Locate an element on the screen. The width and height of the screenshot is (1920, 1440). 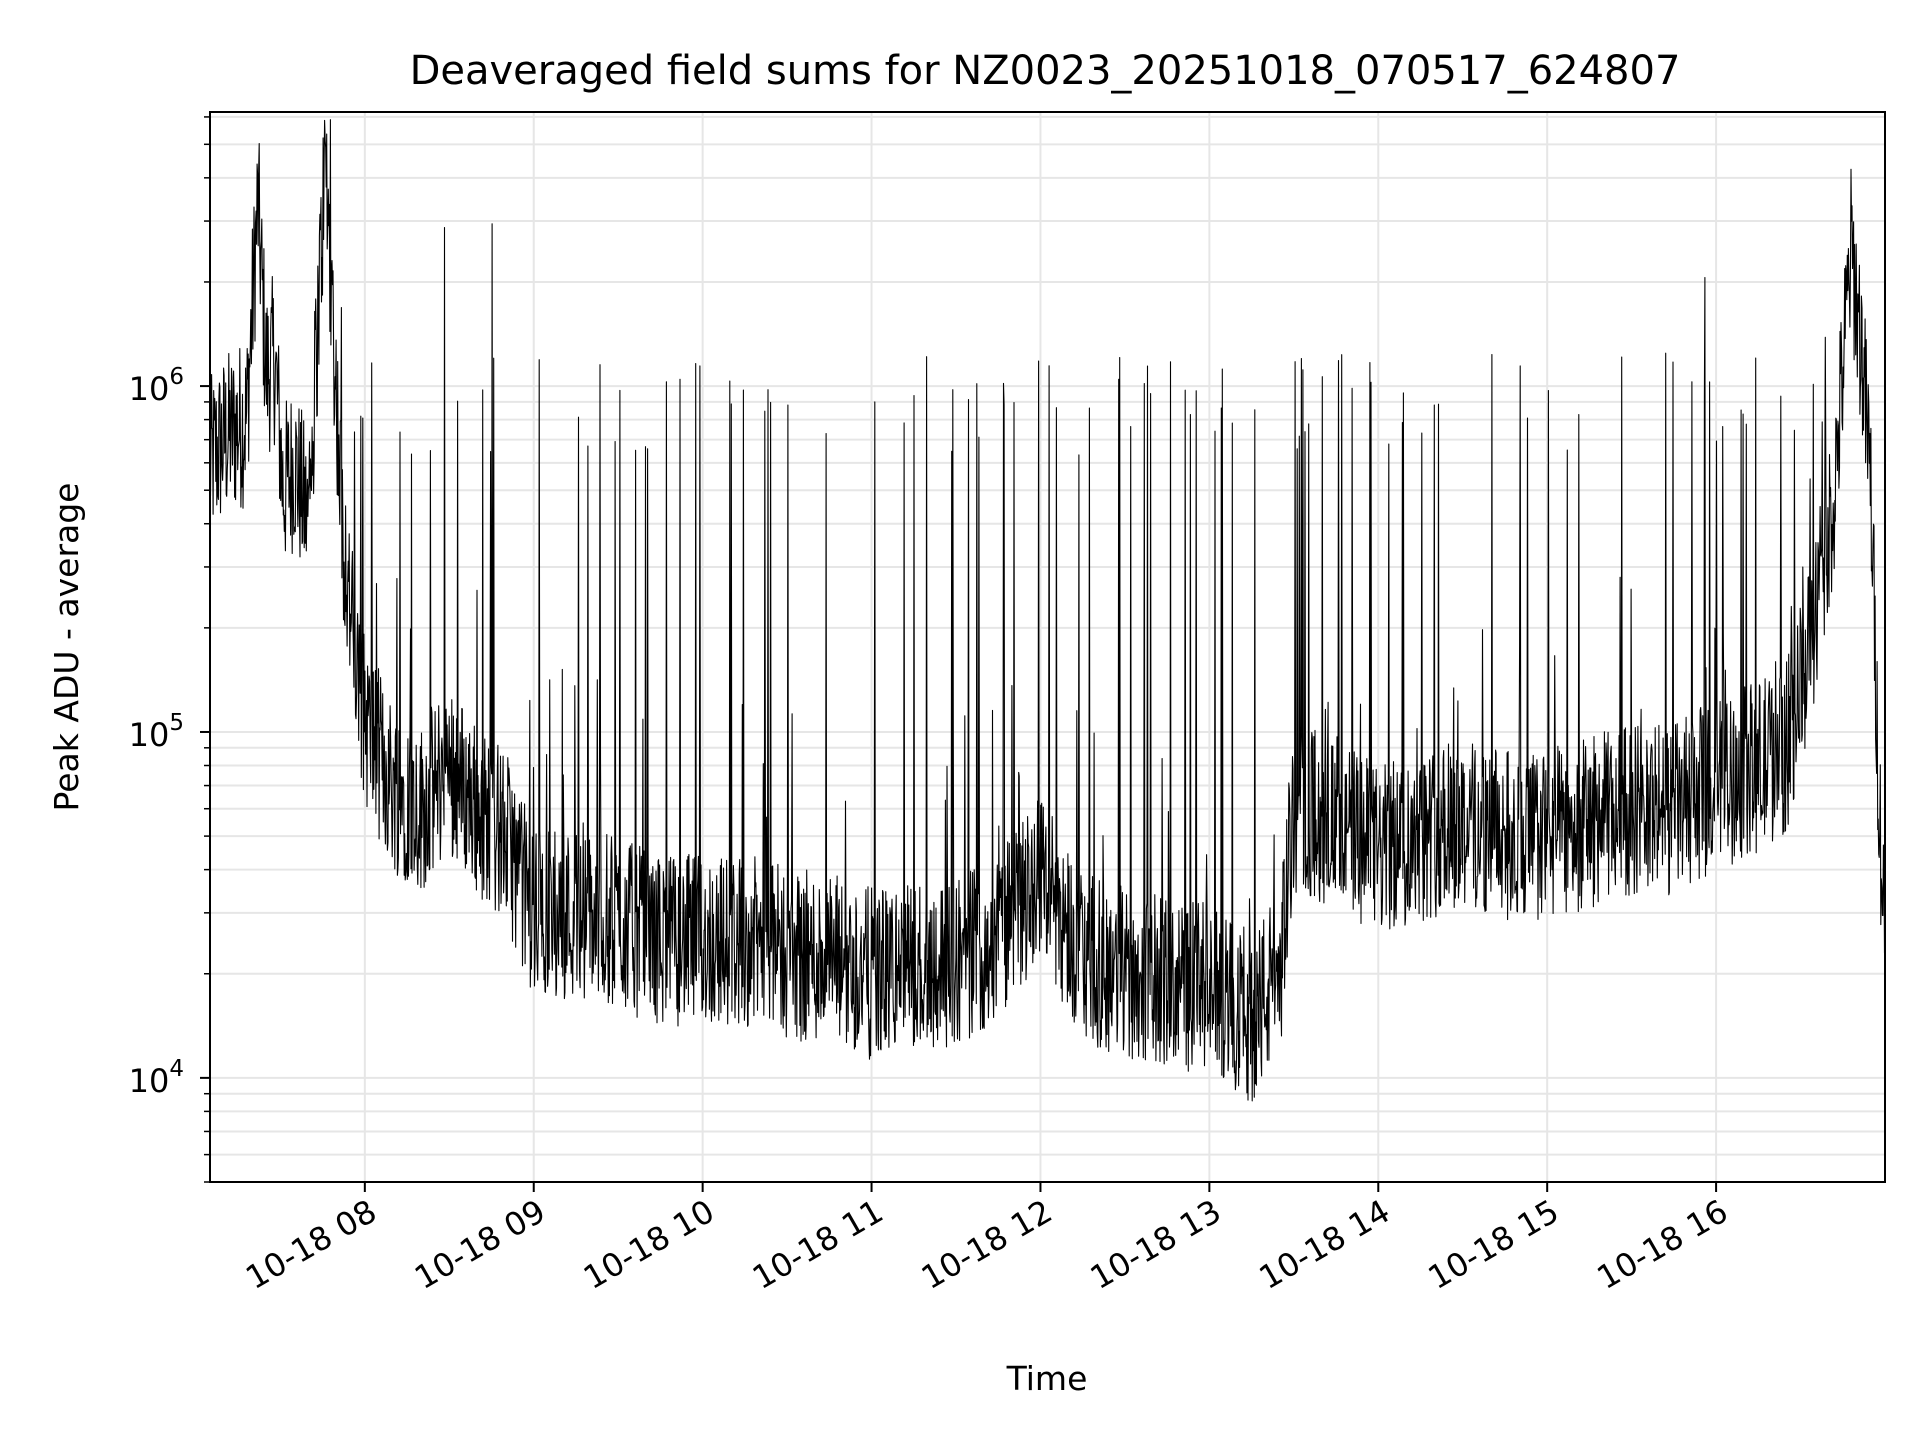
y-tick-label: 10⁴ is located at coordinates (156, 1078).